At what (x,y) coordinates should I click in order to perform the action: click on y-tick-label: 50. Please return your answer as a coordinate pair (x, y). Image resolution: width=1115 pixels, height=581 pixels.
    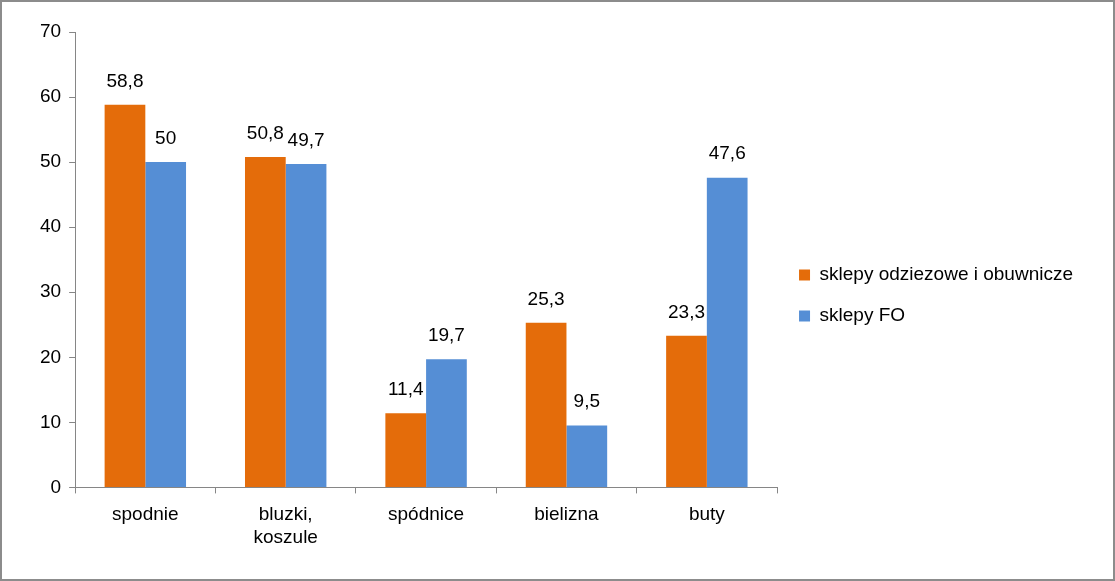
    Looking at the image, I should click on (50, 161).